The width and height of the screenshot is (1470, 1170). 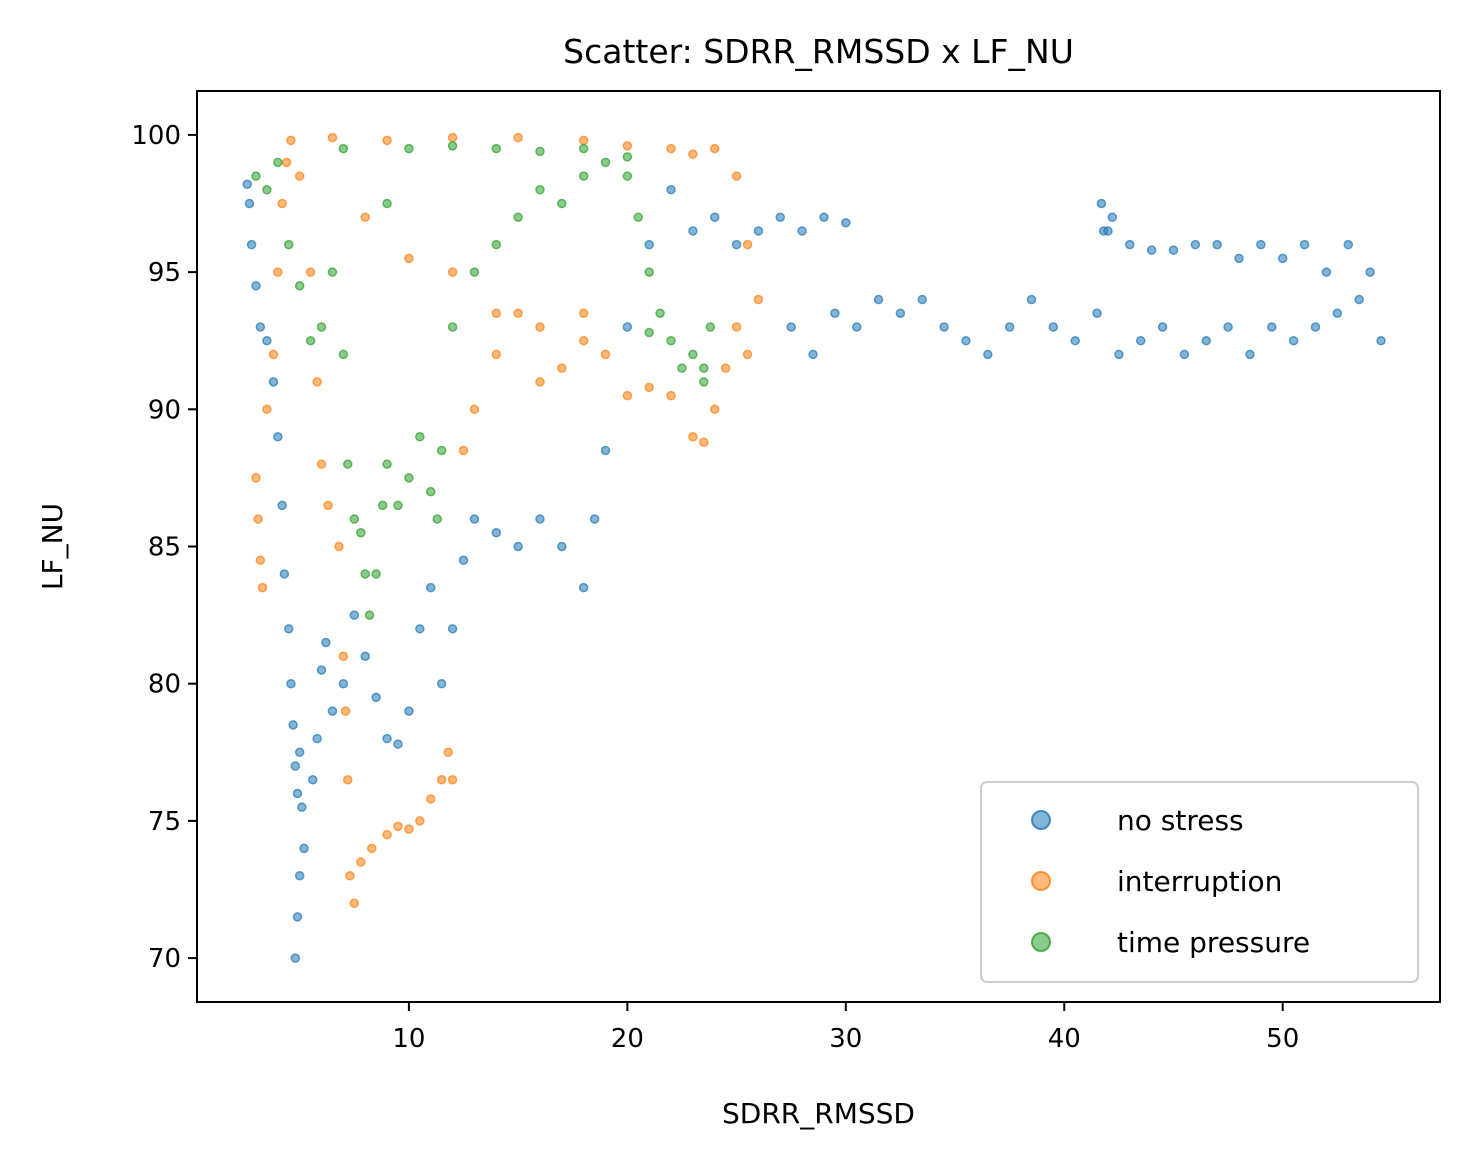 I want to click on x-tick-label: 40, so click(x=1064, y=1039).